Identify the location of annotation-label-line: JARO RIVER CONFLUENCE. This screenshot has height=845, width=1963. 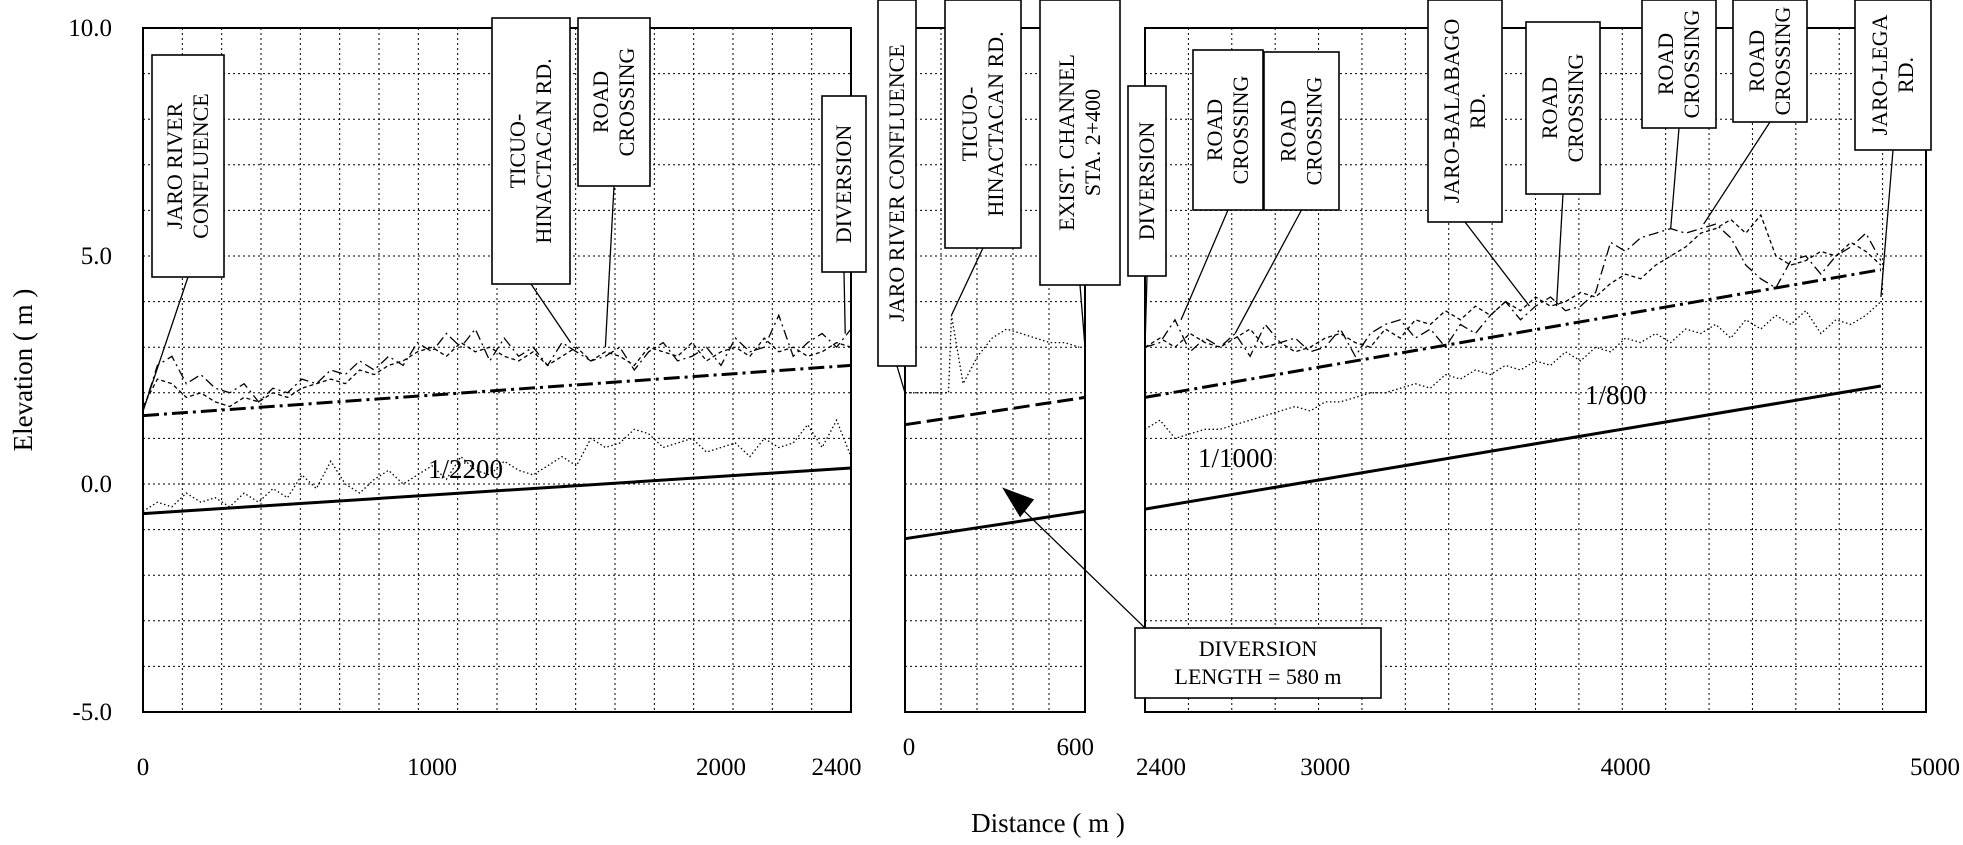
(896, 182).